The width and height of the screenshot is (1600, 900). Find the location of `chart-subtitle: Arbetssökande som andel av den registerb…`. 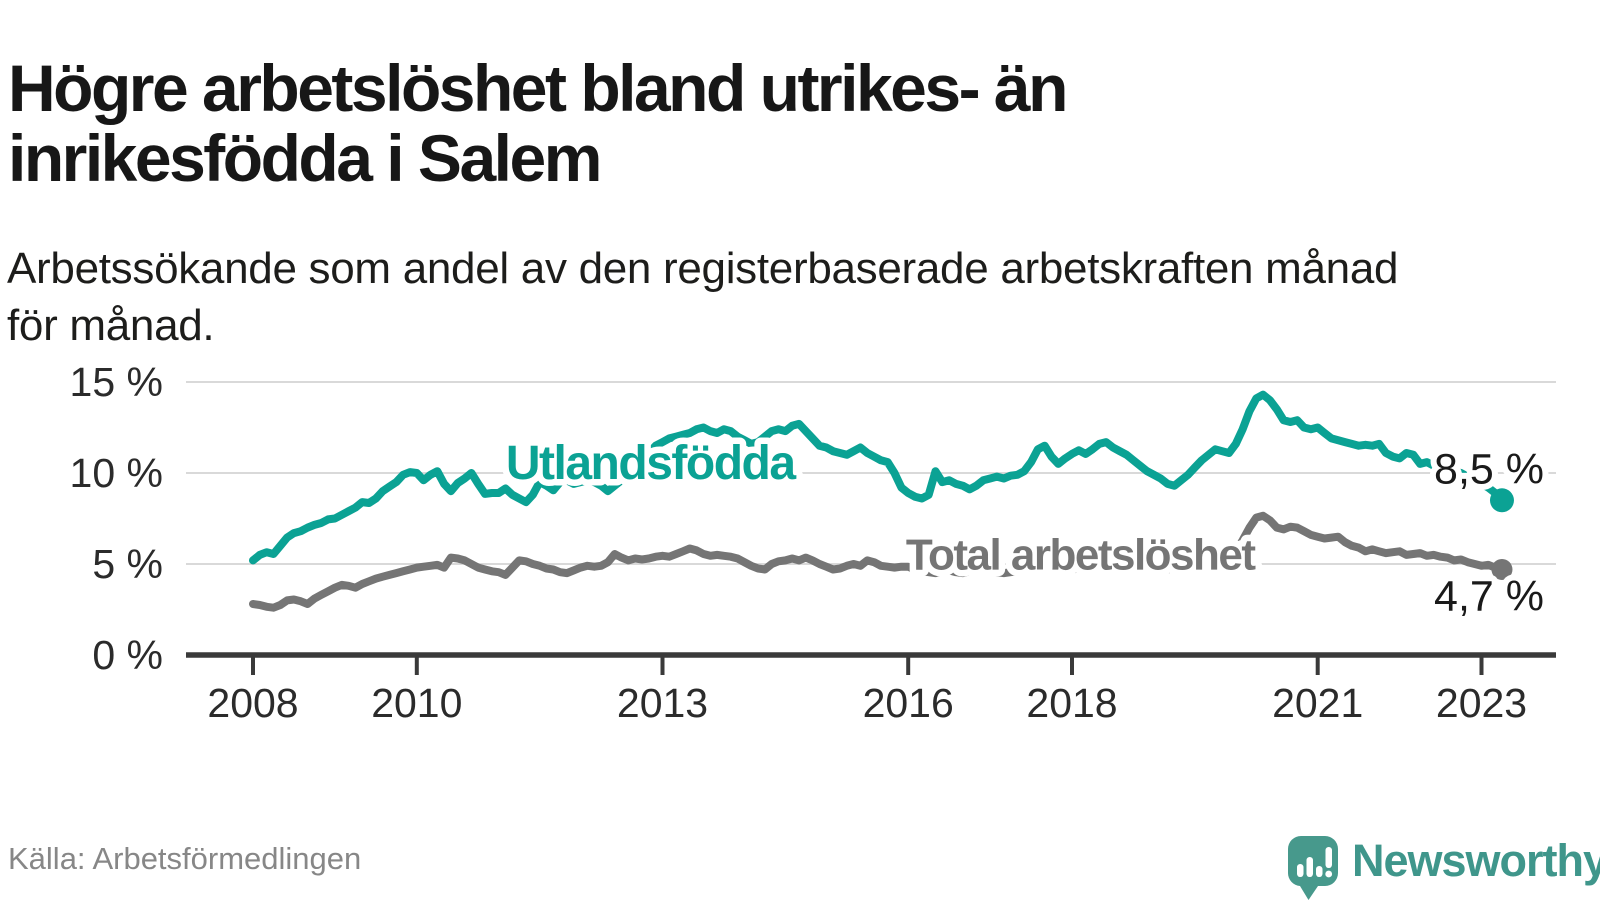

chart-subtitle: Arbetssökande som andel av den registerb… is located at coordinates (792, 297).